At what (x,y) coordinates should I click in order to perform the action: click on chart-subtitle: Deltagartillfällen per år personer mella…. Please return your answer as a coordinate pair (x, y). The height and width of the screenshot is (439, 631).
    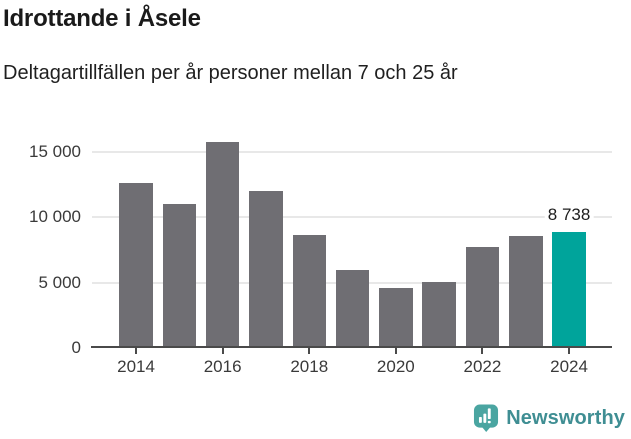
    Looking at the image, I should click on (230, 73).